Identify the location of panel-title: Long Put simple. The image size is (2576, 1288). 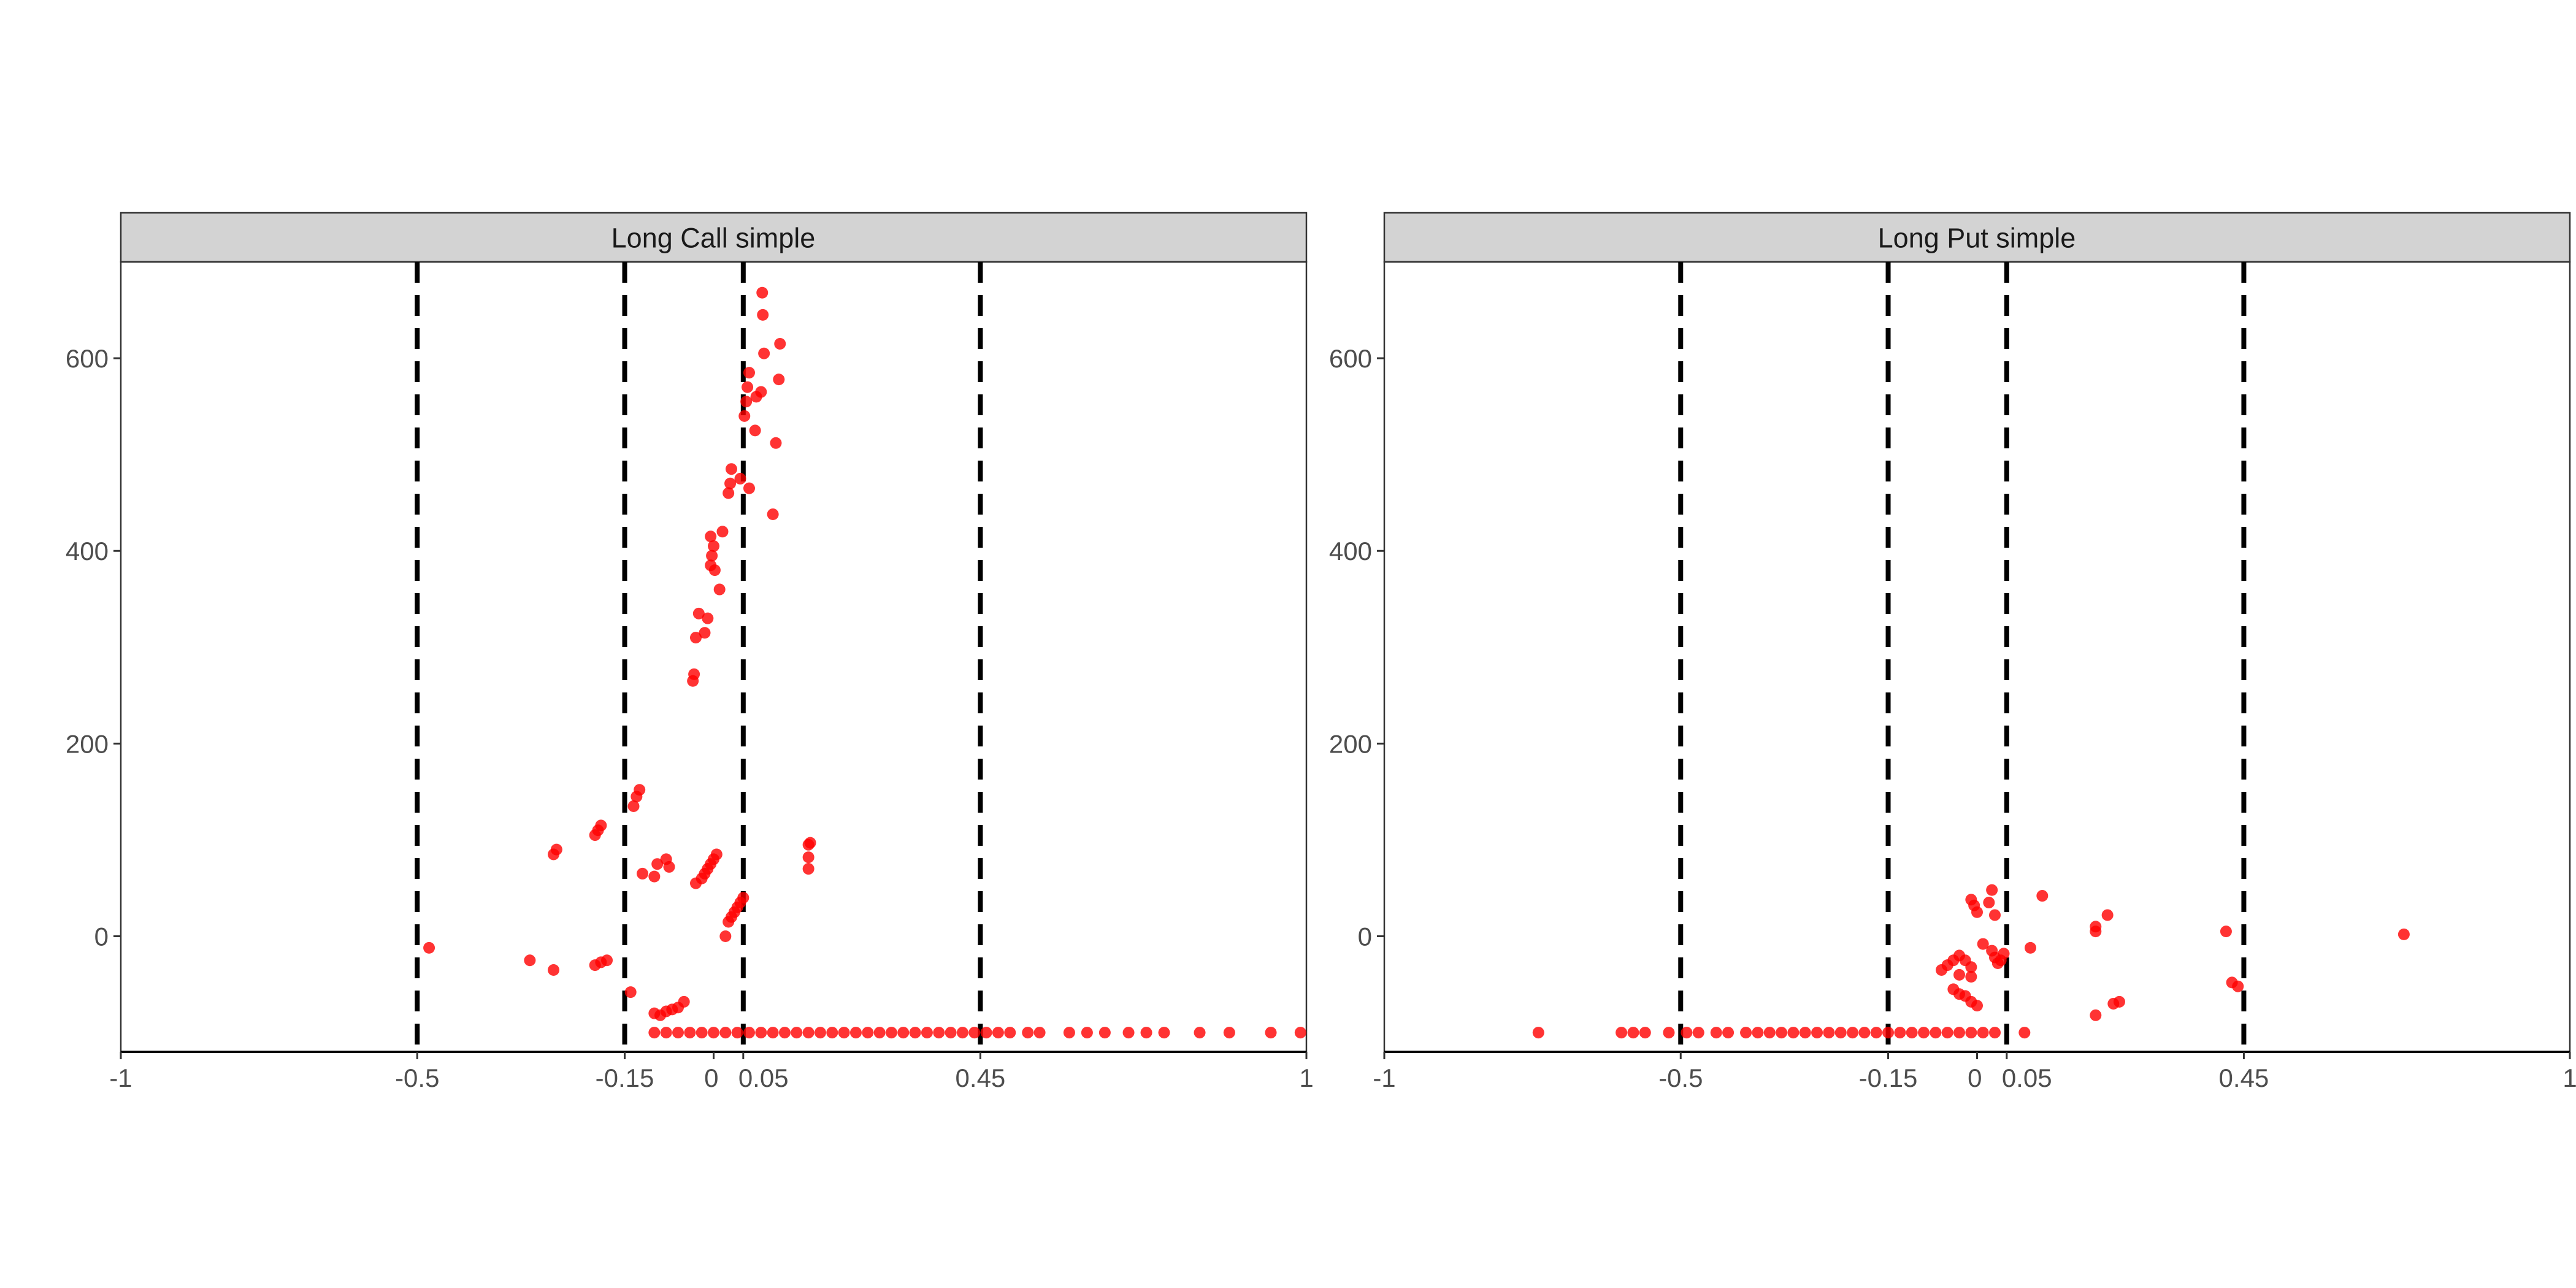
(1977, 238).